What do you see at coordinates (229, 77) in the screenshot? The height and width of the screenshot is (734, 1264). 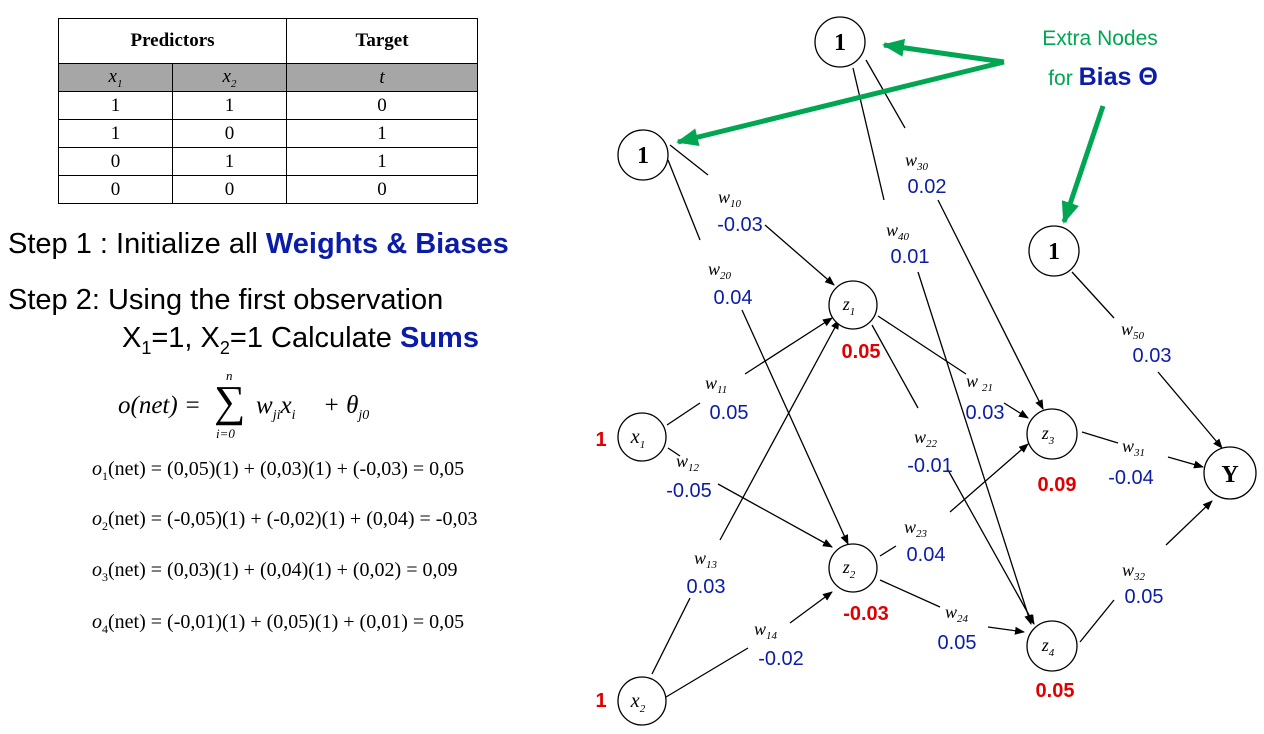 I see `col-x2: x2` at bounding box center [229, 77].